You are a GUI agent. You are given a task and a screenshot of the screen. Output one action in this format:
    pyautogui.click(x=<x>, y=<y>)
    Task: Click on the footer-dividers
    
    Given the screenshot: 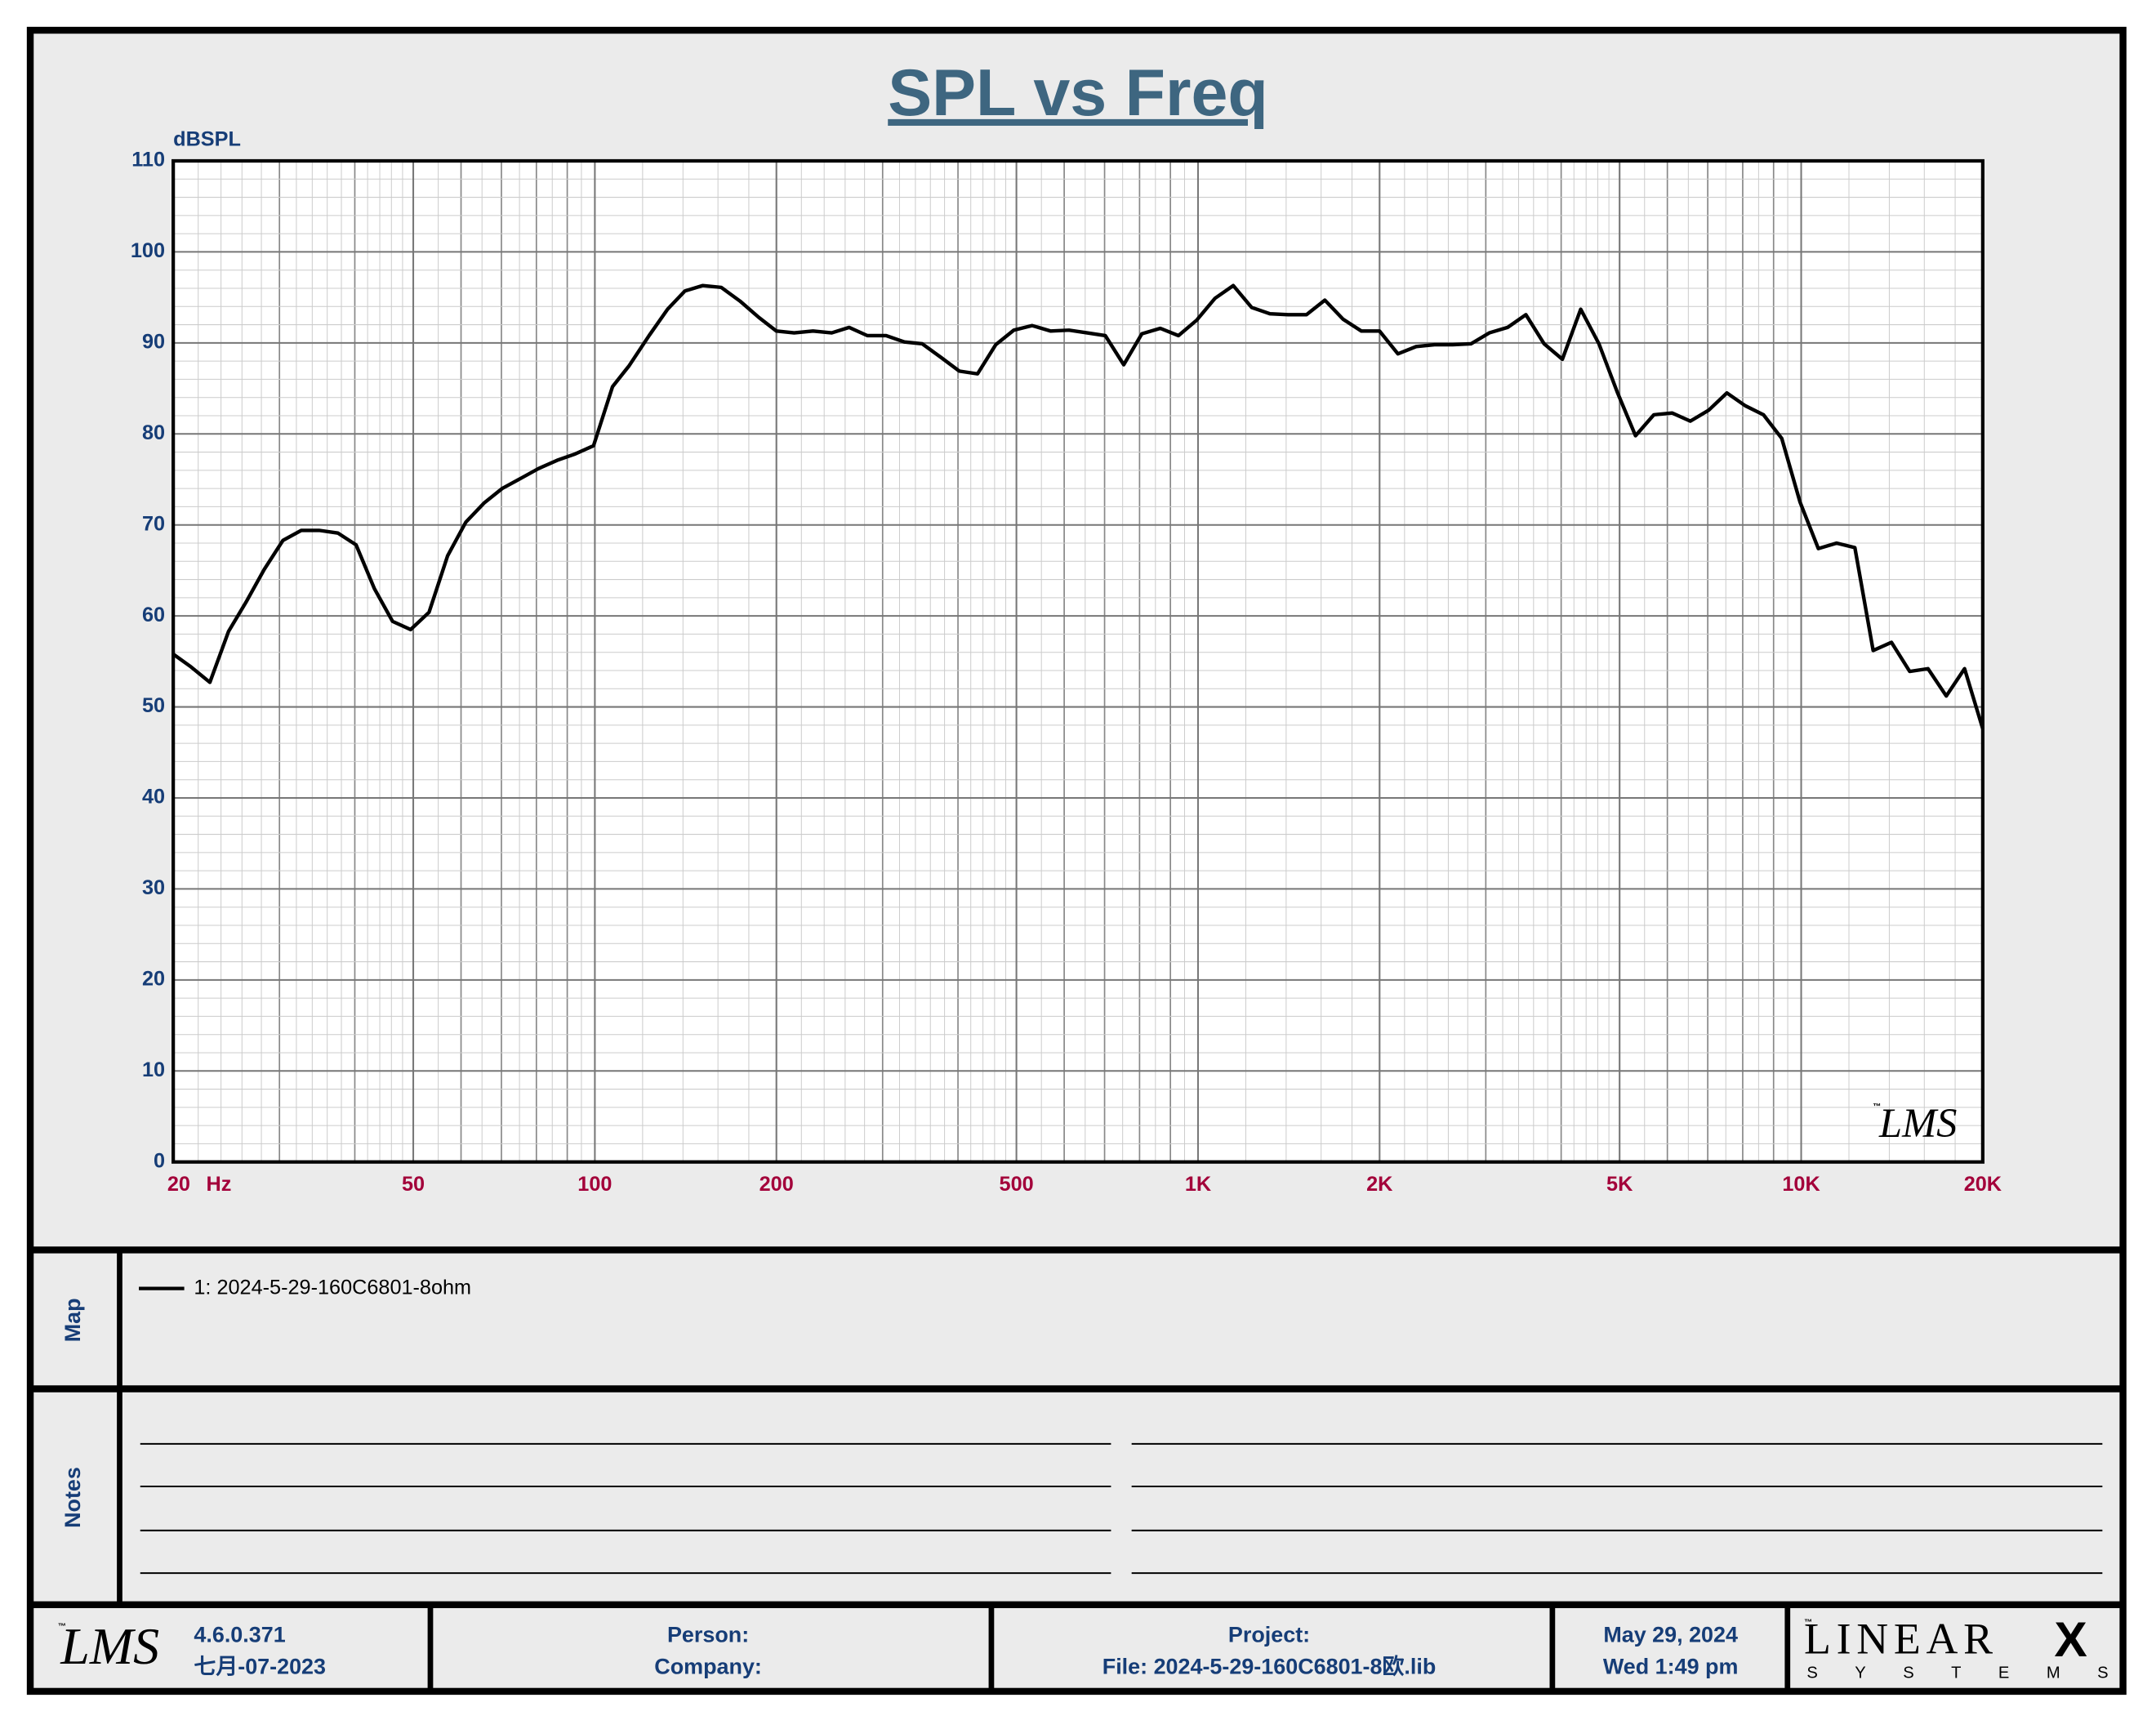 What is the action you would take?
    pyautogui.click(x=1109, y=1647)
    